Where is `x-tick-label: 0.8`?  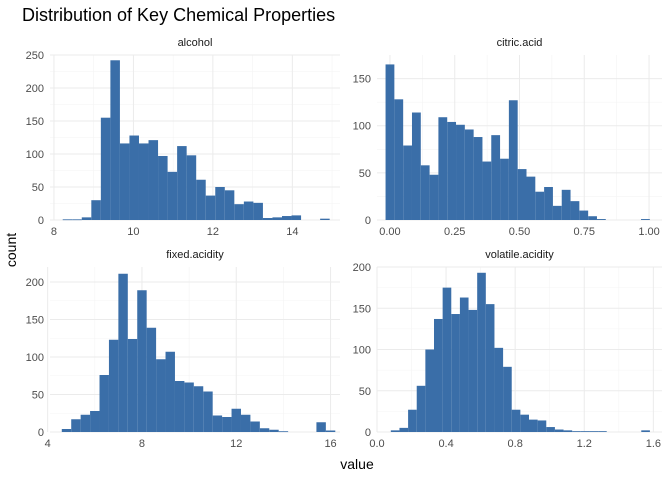
x-tick-label: 0.8 is located at coordinates (515, 444).